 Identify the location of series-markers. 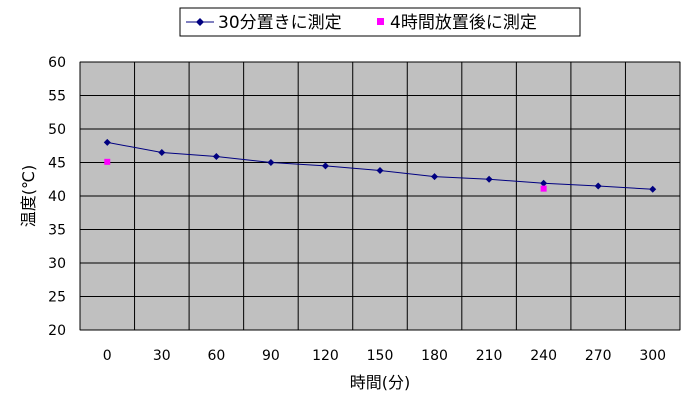
(380, 165).